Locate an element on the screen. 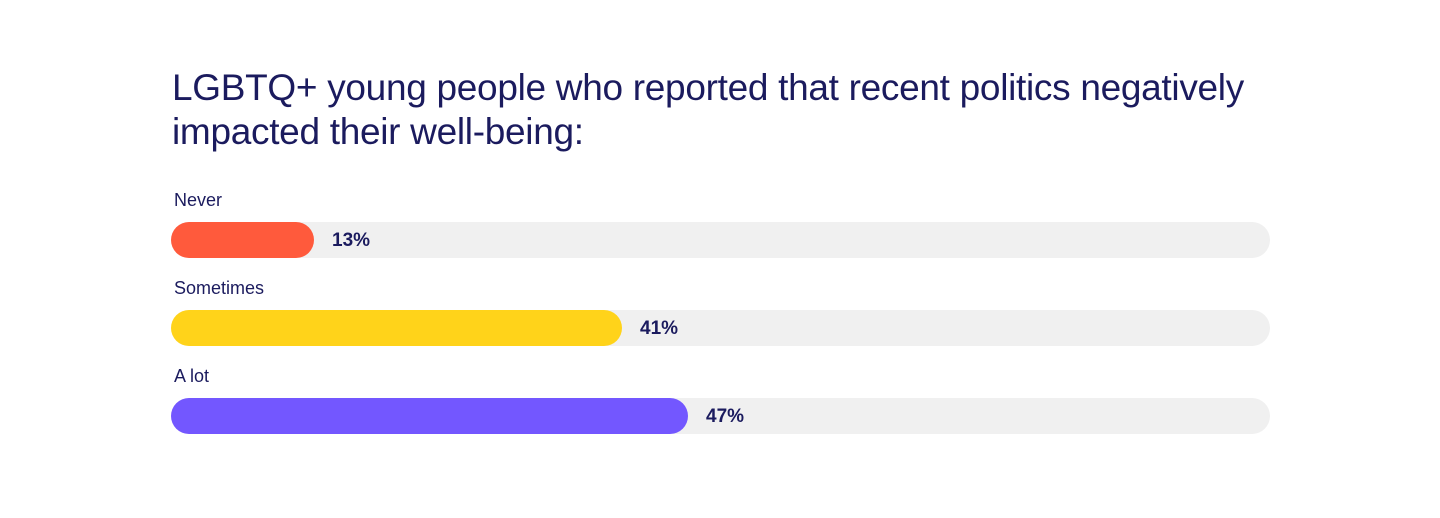 This screenshot has width=1440, height=518. category-label: Sometimes is located at coordinates (219, 288).